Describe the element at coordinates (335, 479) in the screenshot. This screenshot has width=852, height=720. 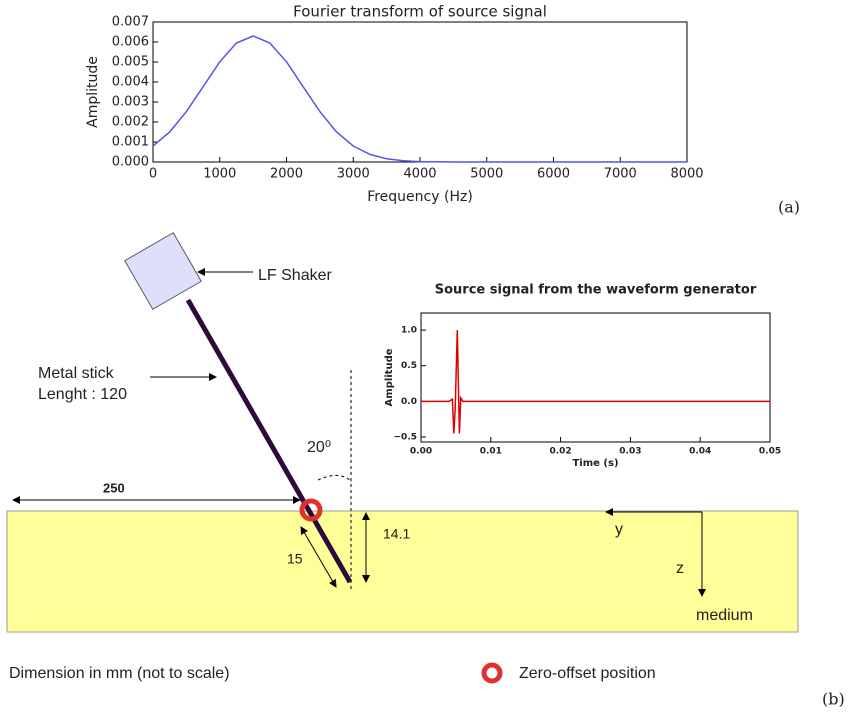
I see `angle-arc` at that location.